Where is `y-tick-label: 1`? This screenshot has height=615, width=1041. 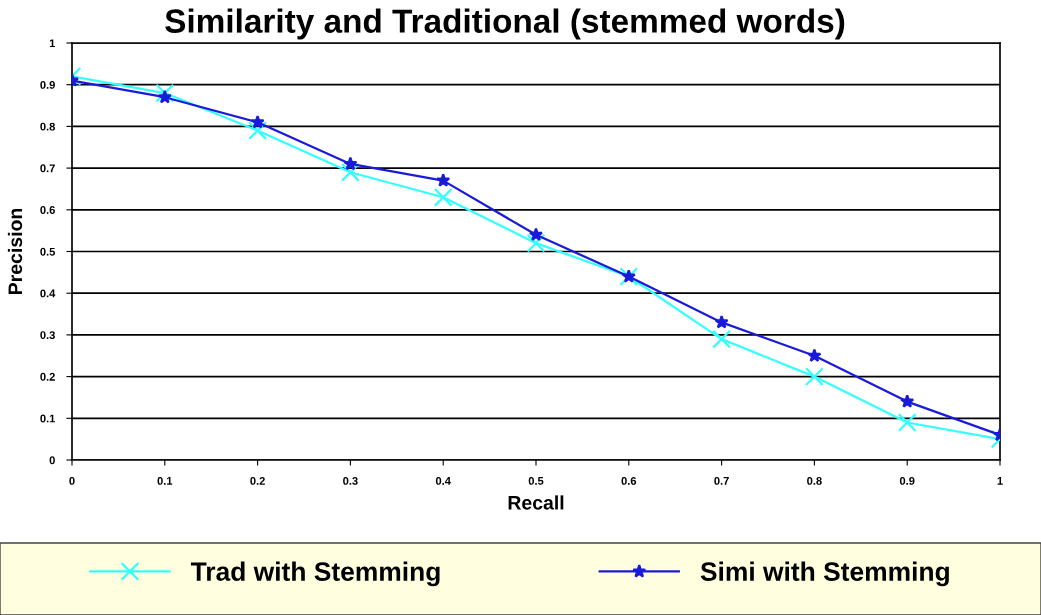
y-tick-label: 1 is located at coordinates (52, 43).